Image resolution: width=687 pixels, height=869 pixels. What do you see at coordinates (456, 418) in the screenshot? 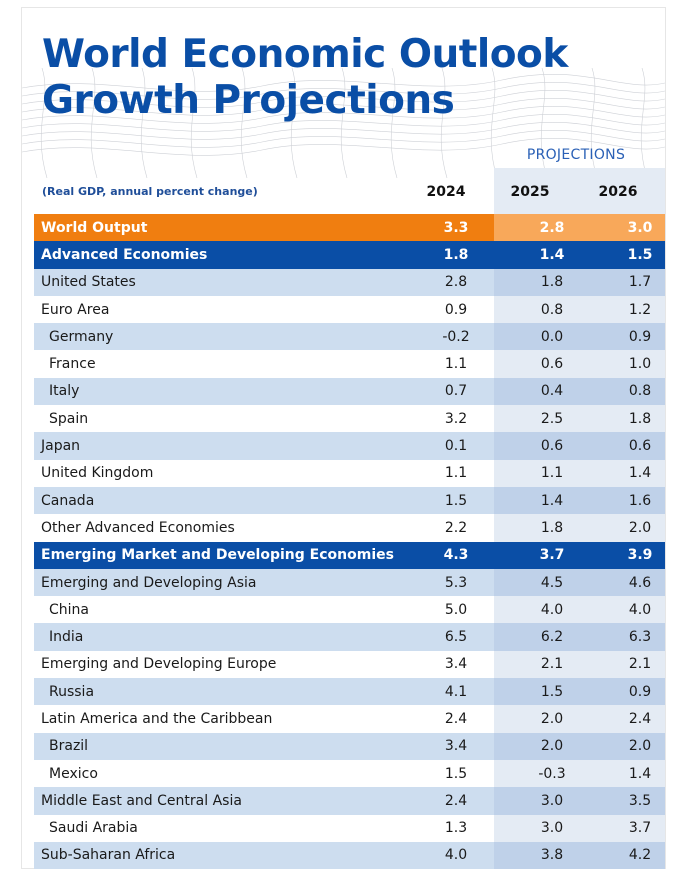
I see `value-2024: 3.2` at bounding box center [456, 418].